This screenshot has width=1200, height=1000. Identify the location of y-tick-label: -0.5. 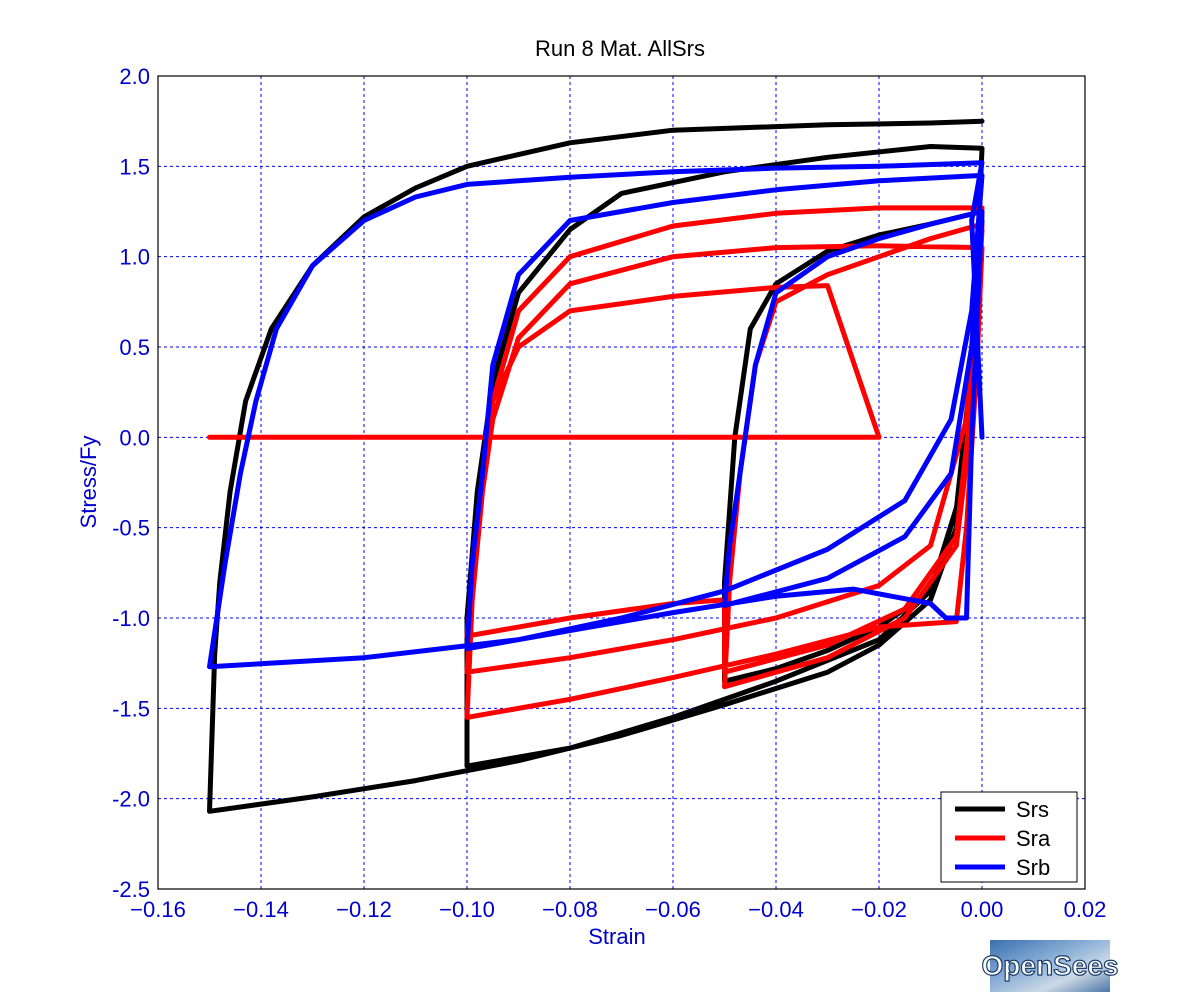
(131, 528).